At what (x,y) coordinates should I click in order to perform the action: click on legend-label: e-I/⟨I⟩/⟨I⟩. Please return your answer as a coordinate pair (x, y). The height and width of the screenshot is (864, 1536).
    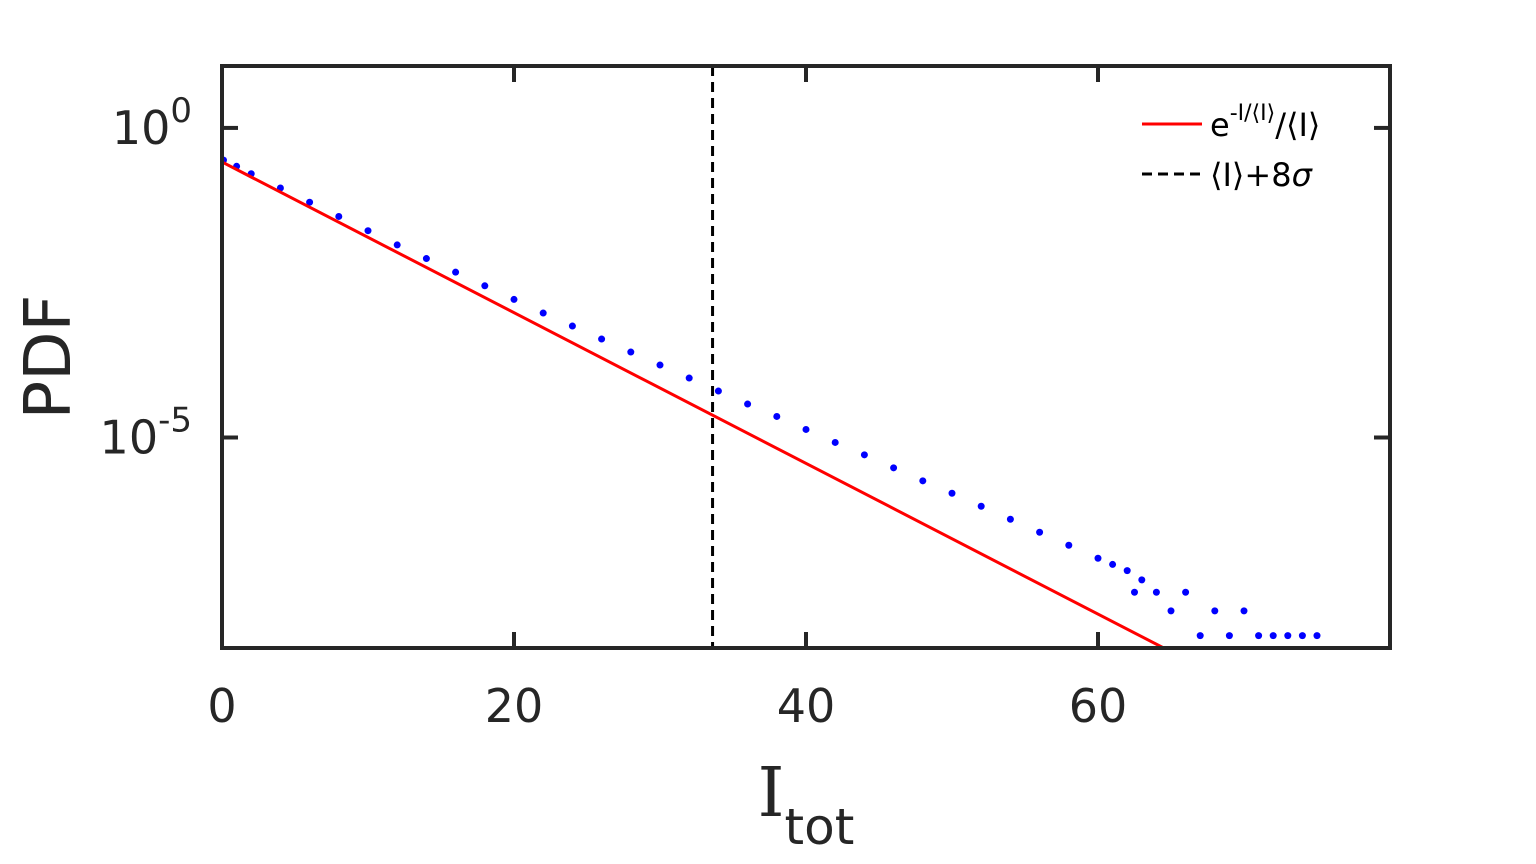
    Looking at the image, I should click on (1265, 122).